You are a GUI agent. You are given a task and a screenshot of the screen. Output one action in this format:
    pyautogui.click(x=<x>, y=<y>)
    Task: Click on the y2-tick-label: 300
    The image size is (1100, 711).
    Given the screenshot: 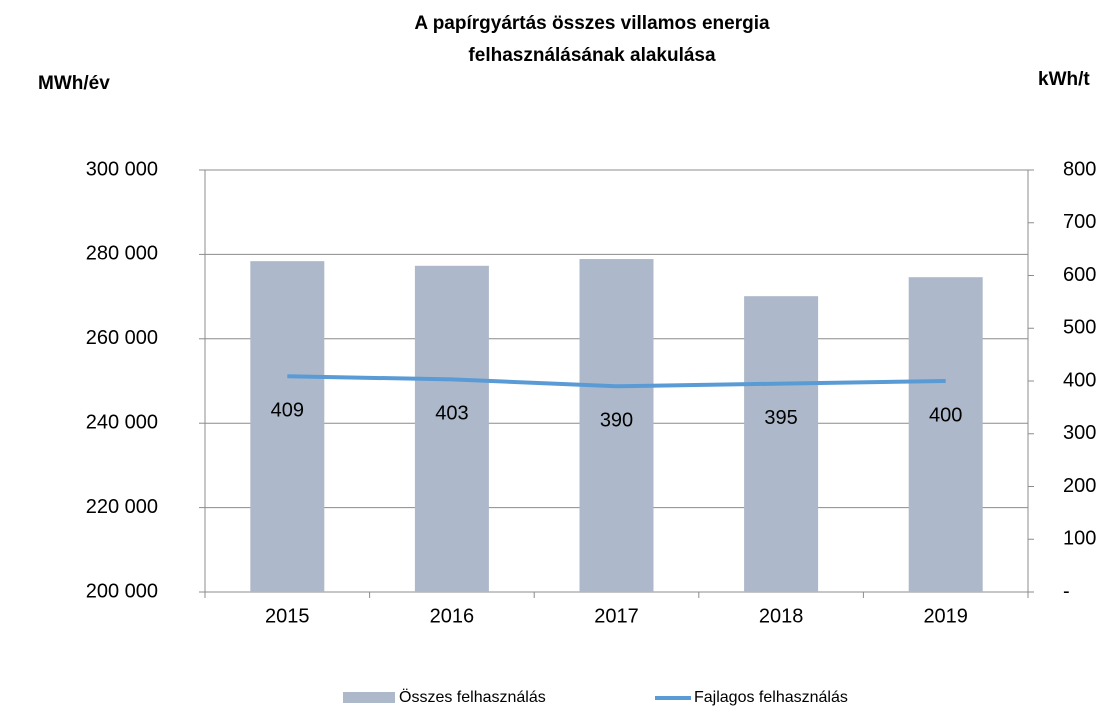 What is the action you would take?
    pyautogui.click(x=1079, y=433)
    